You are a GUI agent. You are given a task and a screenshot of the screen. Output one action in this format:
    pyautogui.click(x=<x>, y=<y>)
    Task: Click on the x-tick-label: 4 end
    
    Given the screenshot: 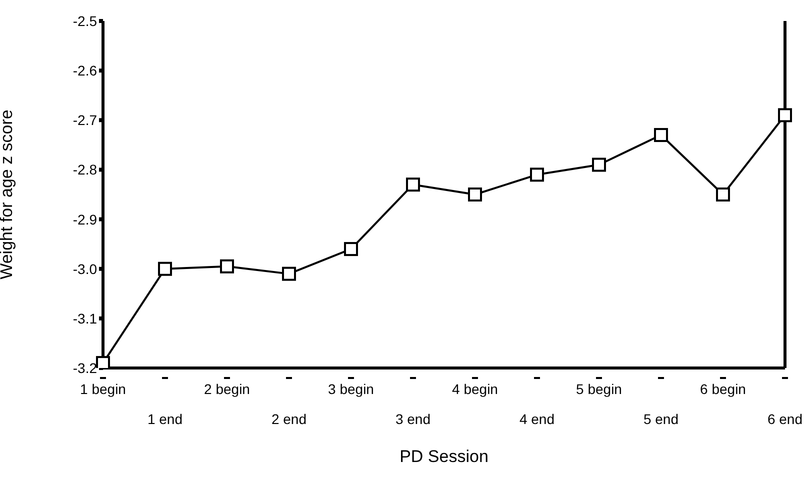 What is the action you would take?
    pyautogui.click(x=537, y=419)
    